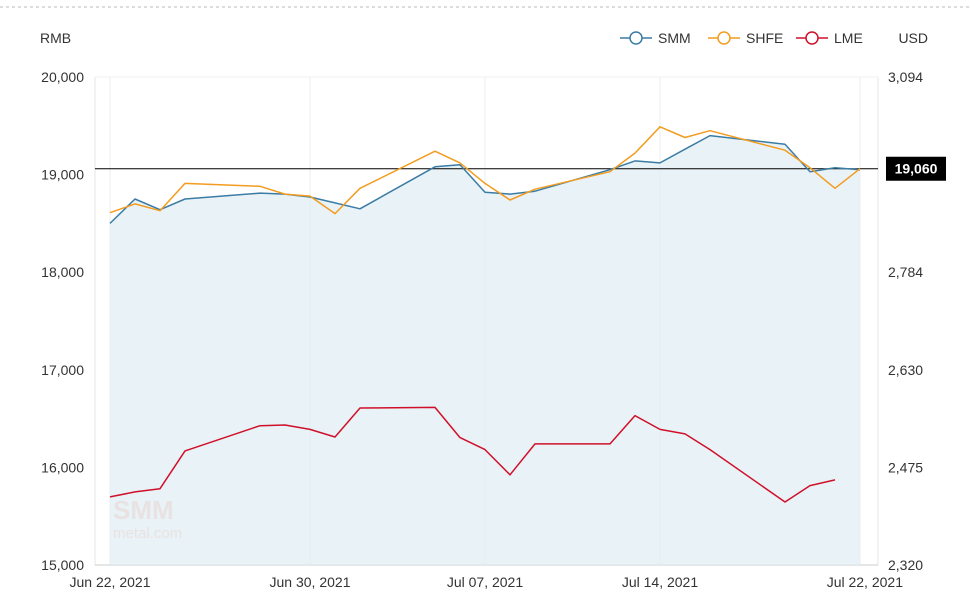  I want to click on x-tick-label: Jul 14, 2021, so click(660, 582).